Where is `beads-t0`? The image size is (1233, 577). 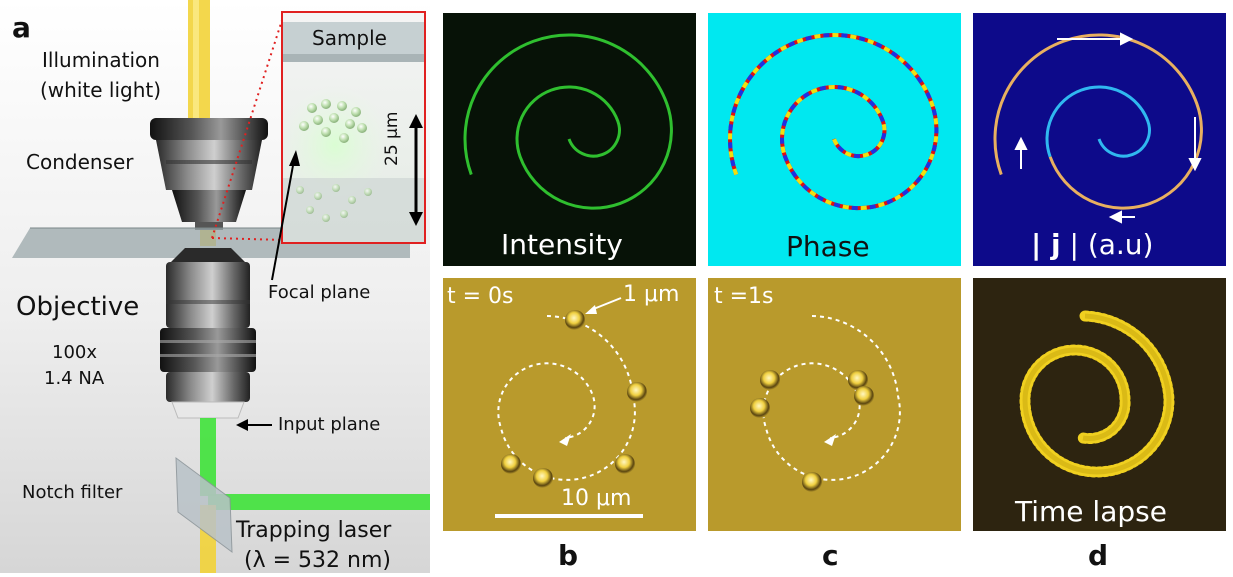 beads-t0 is located at coordinates (574, 399).